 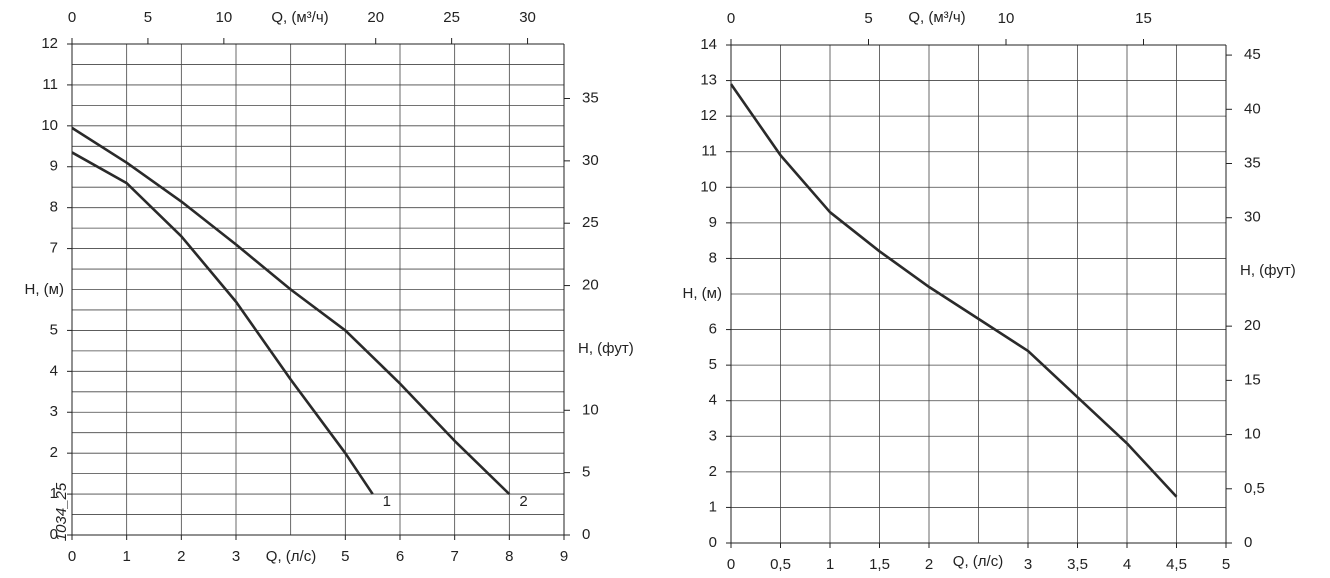 What do you see at coordinates (1127, 564) in the screenshot?
I see `x-tick-label: 4` at bounding box center [1127, 564].